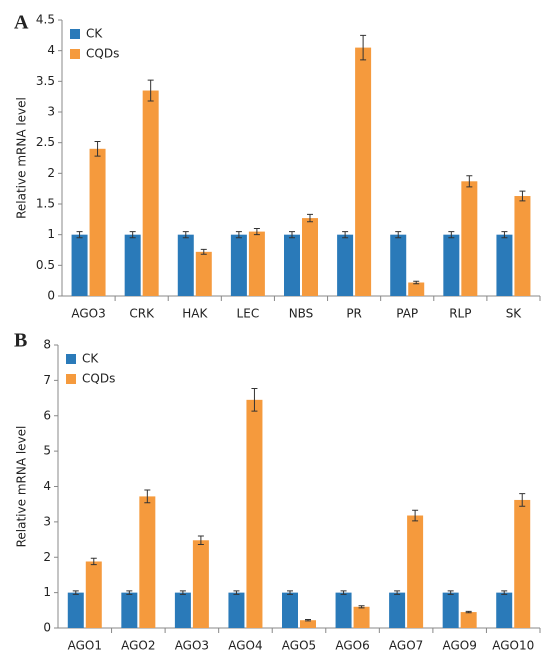 This screenshot has width=550, height=661. What do you see at coordinates (406, 646) in the screenshot?
I see `x-tick-label: AGO7` at bounding box center [406, 646].